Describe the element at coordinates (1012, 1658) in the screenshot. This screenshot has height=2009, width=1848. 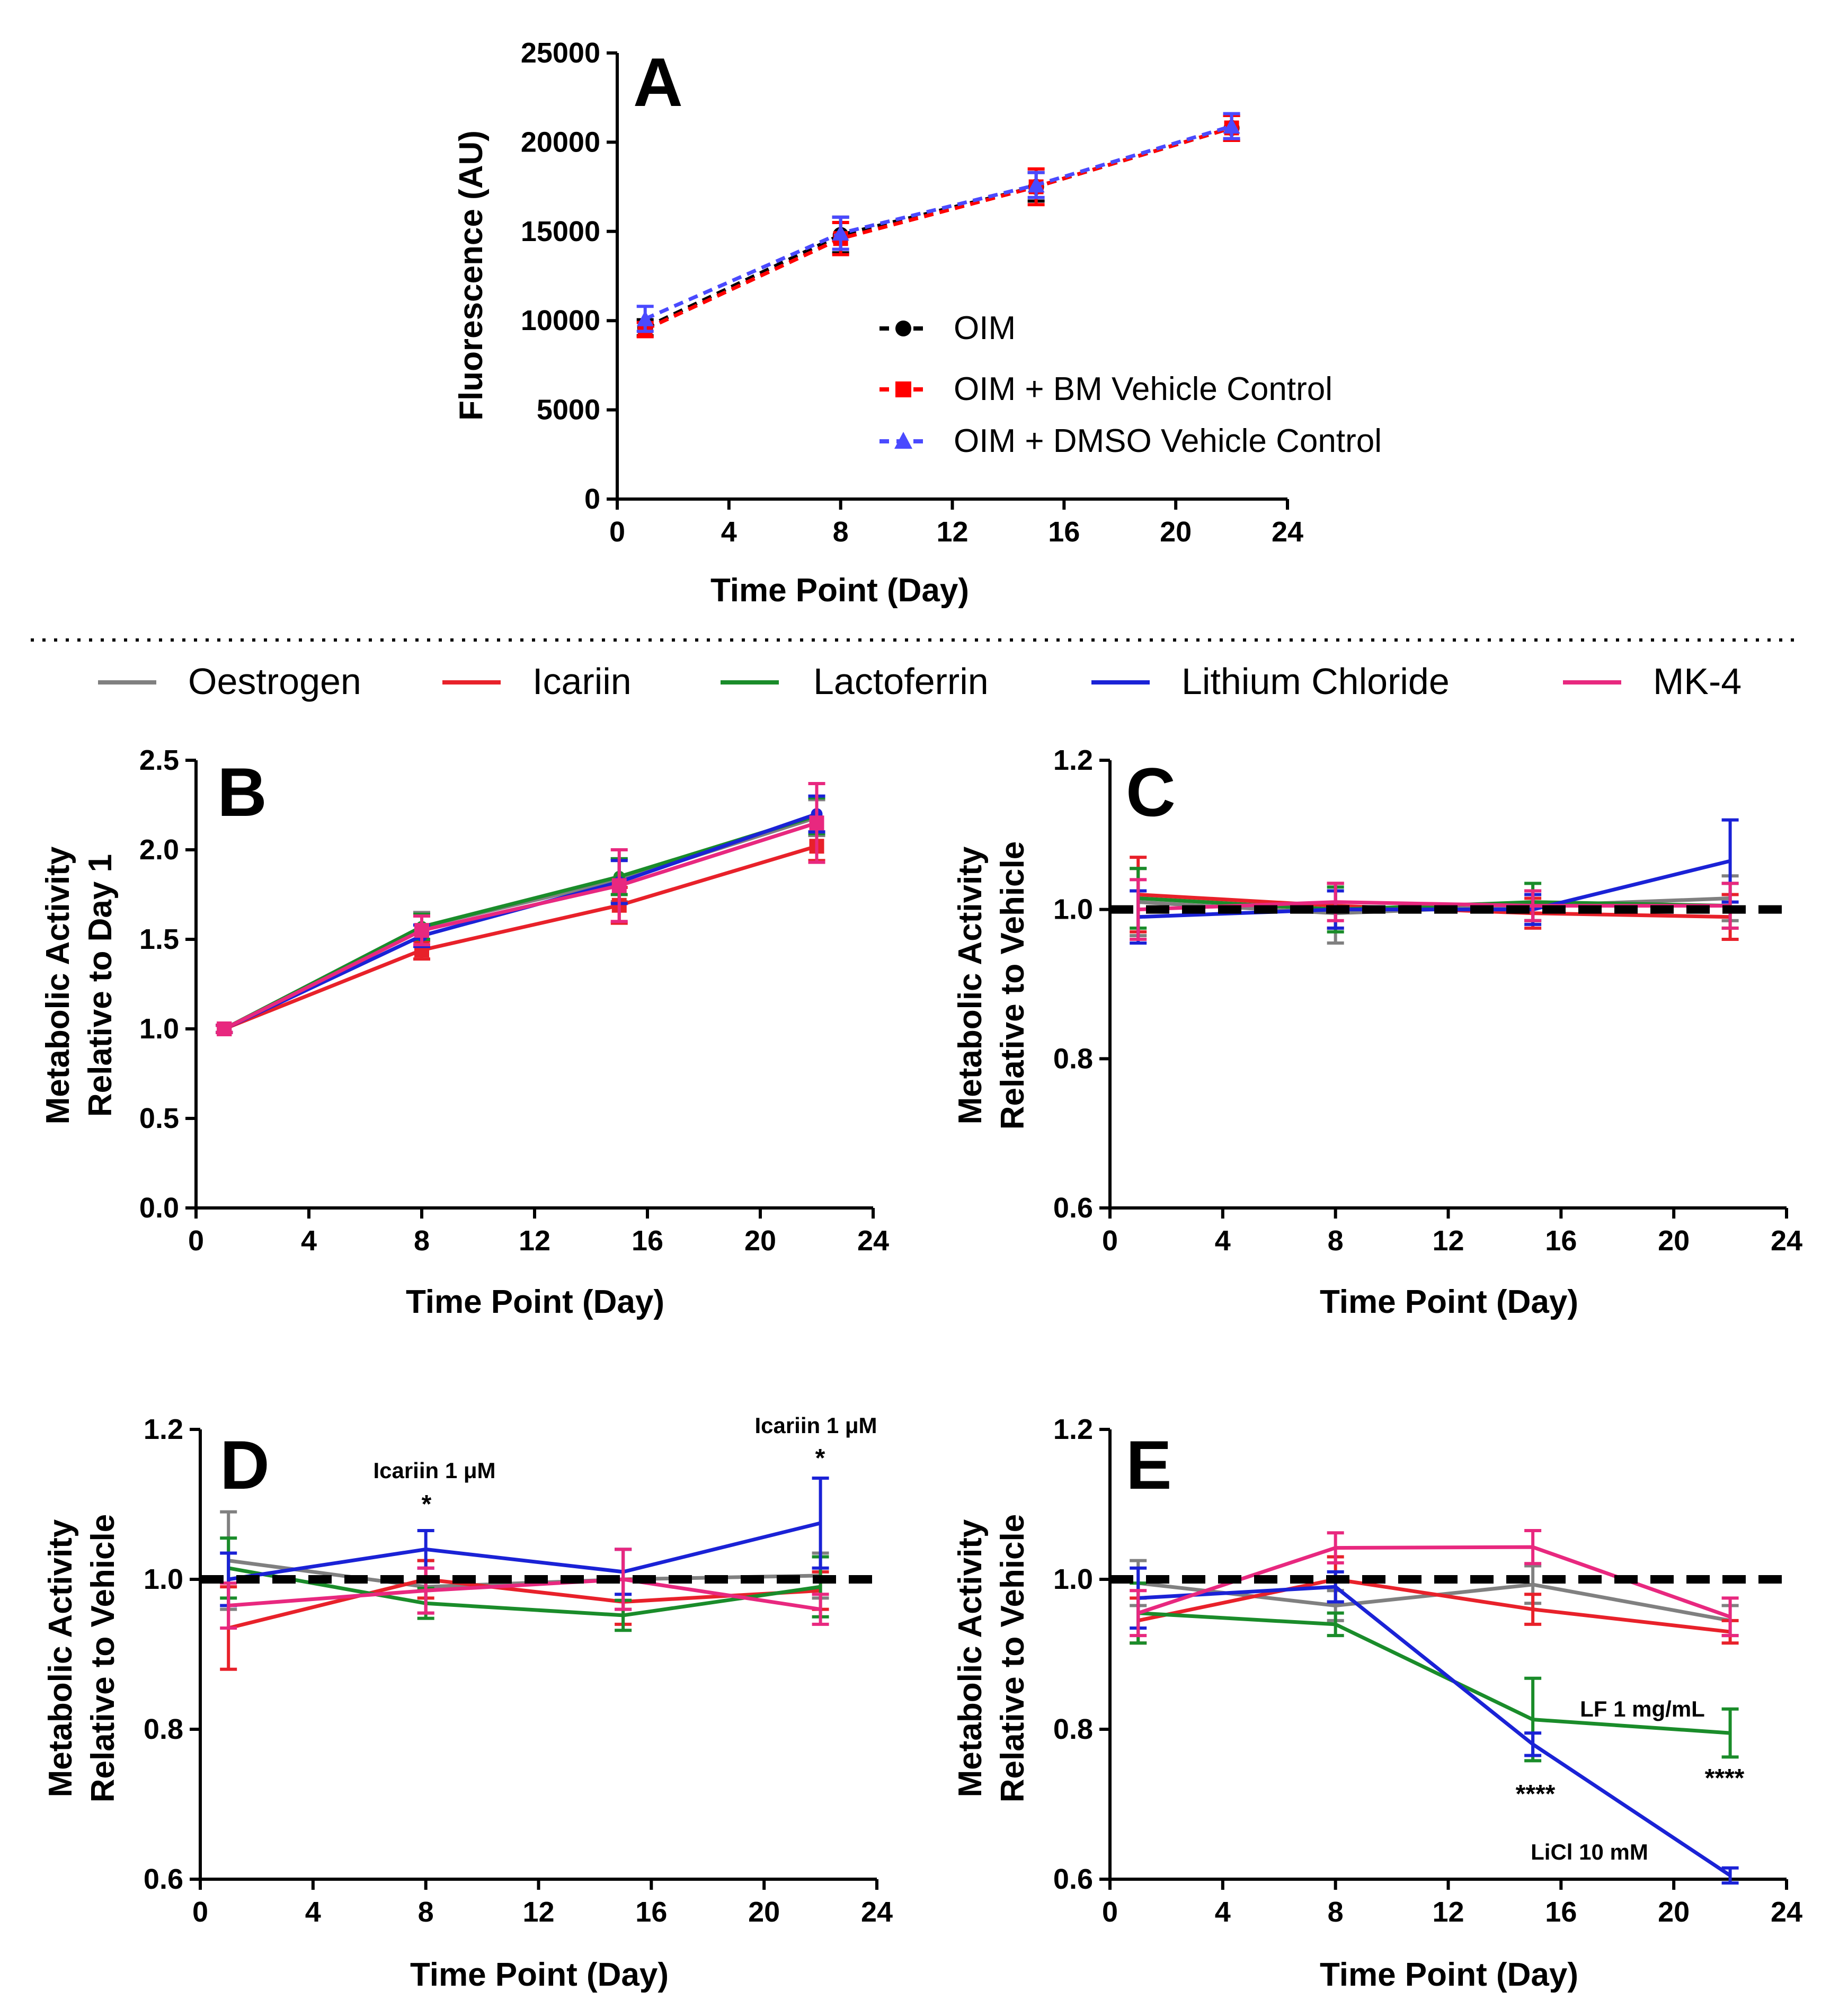
I see `panel-e-y-axis-title-line2: Relative to Vehicle` at that location.